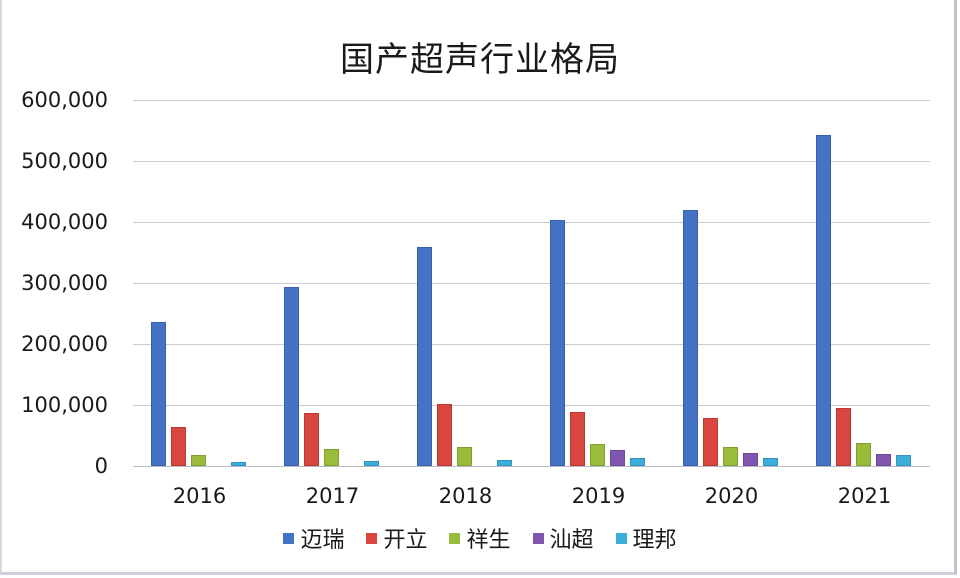  What do you see at coordinates (557, 343) in the screenshot?
I see `bar-迈瑞-2019` at bounding box center [557, 343].